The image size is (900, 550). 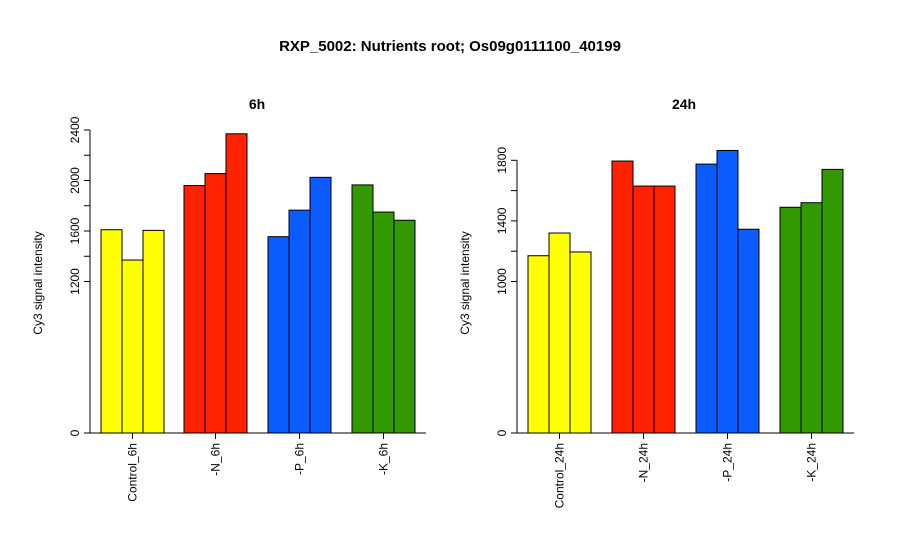 What do you see at coordinates (320, 305) in the screenshot?
I see `bar--P_6h-3` at bounding box center [320, 305].